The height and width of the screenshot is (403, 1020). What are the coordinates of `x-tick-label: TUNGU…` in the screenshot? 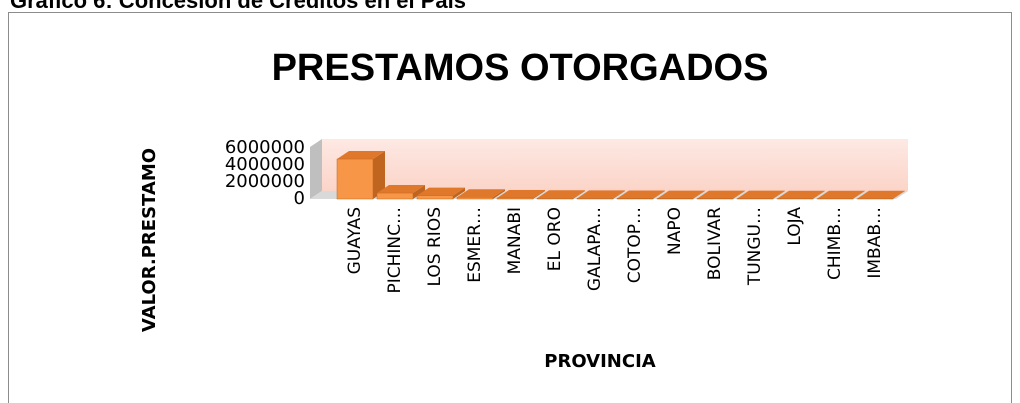 It's located at (755, 246).